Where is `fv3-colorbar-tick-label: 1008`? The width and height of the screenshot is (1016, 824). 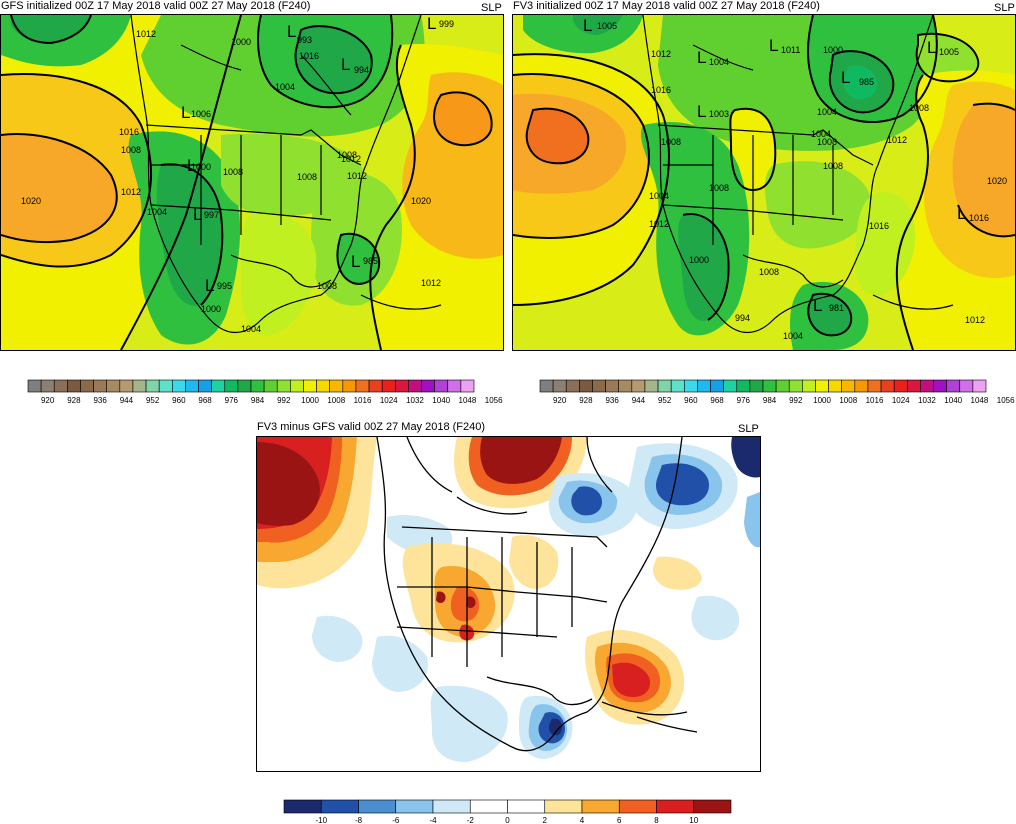
fv3-colorbar-tick-label: 1008 is located at coordinates (848, 400).